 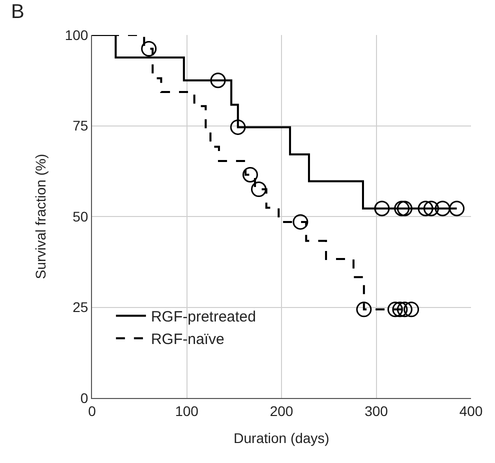 What do you see at coordinates (282, 438) in the screenshot?
I see `x-axis-title: Duration (days)` at bounding box center [282, 438].